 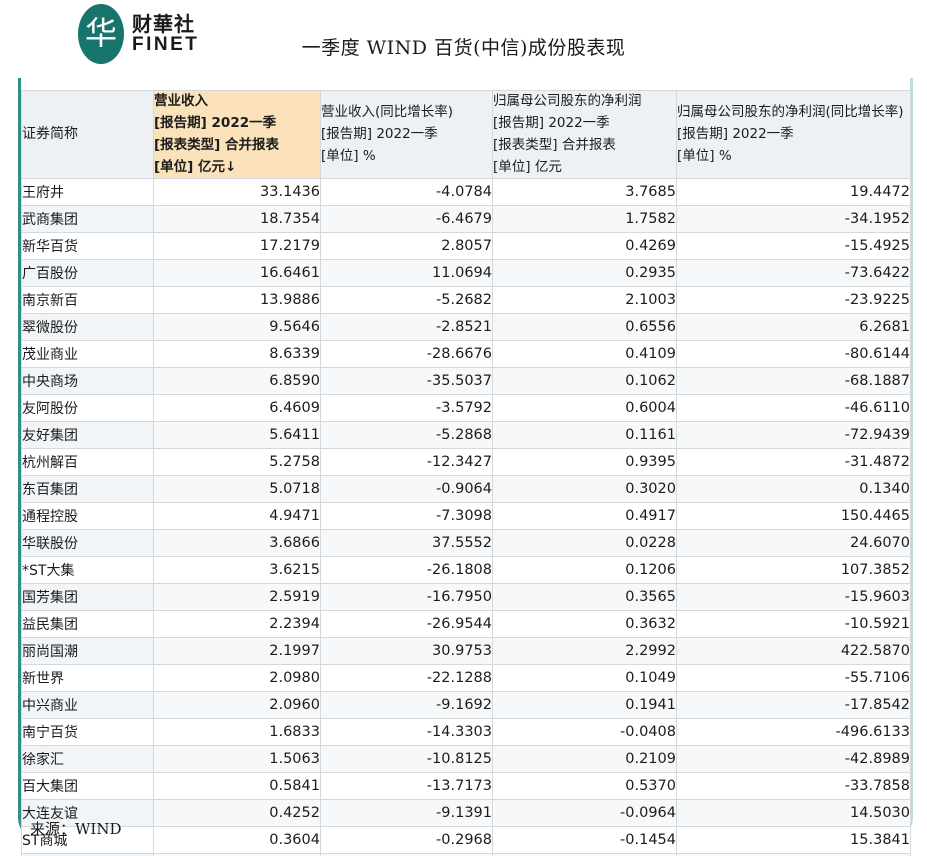 What do you see at coordinates (466, 489) in the screenshot?
I see `table-row: 东百集团 5.0718 -0.9064 0.3020 0.1340` at bounding box center [466, 489].